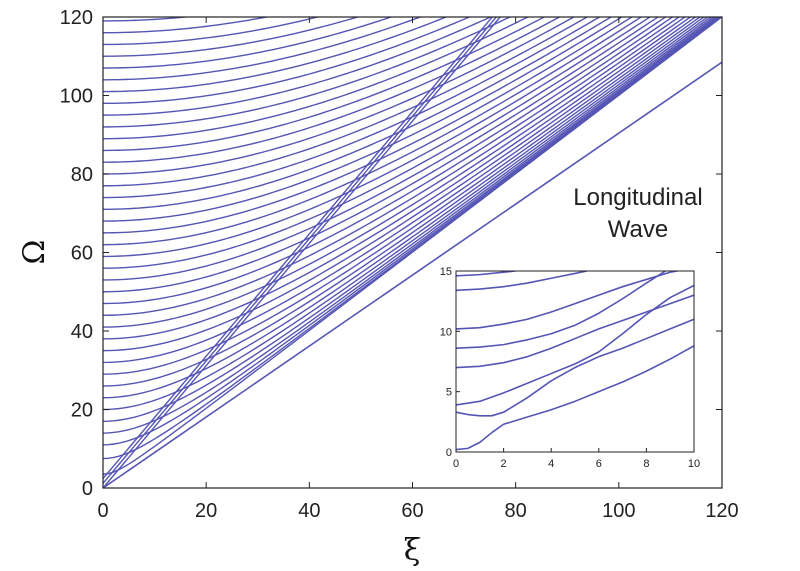  I want to click on inset-y-tick-label: 0, so click(449, 453).